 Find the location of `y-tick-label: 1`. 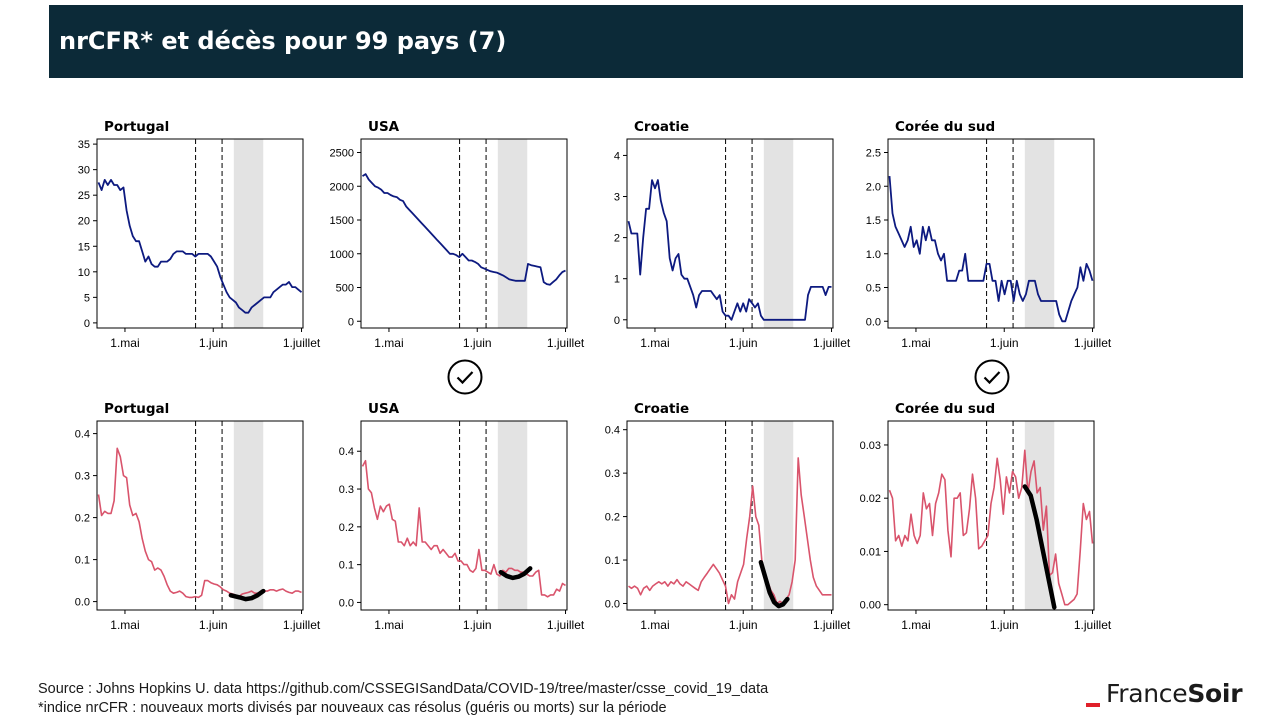

y-tick-label: 1 is located at coordinates (617, 280).